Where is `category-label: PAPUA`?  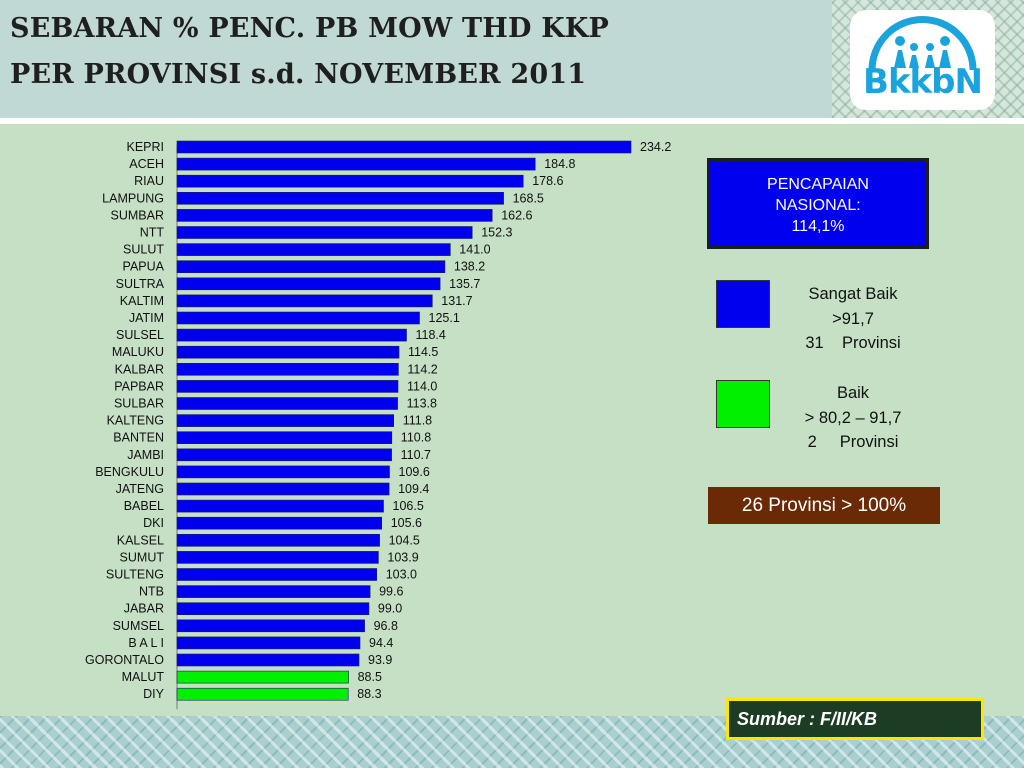 category-label: PAPUA is located at coordinates (144, 267).